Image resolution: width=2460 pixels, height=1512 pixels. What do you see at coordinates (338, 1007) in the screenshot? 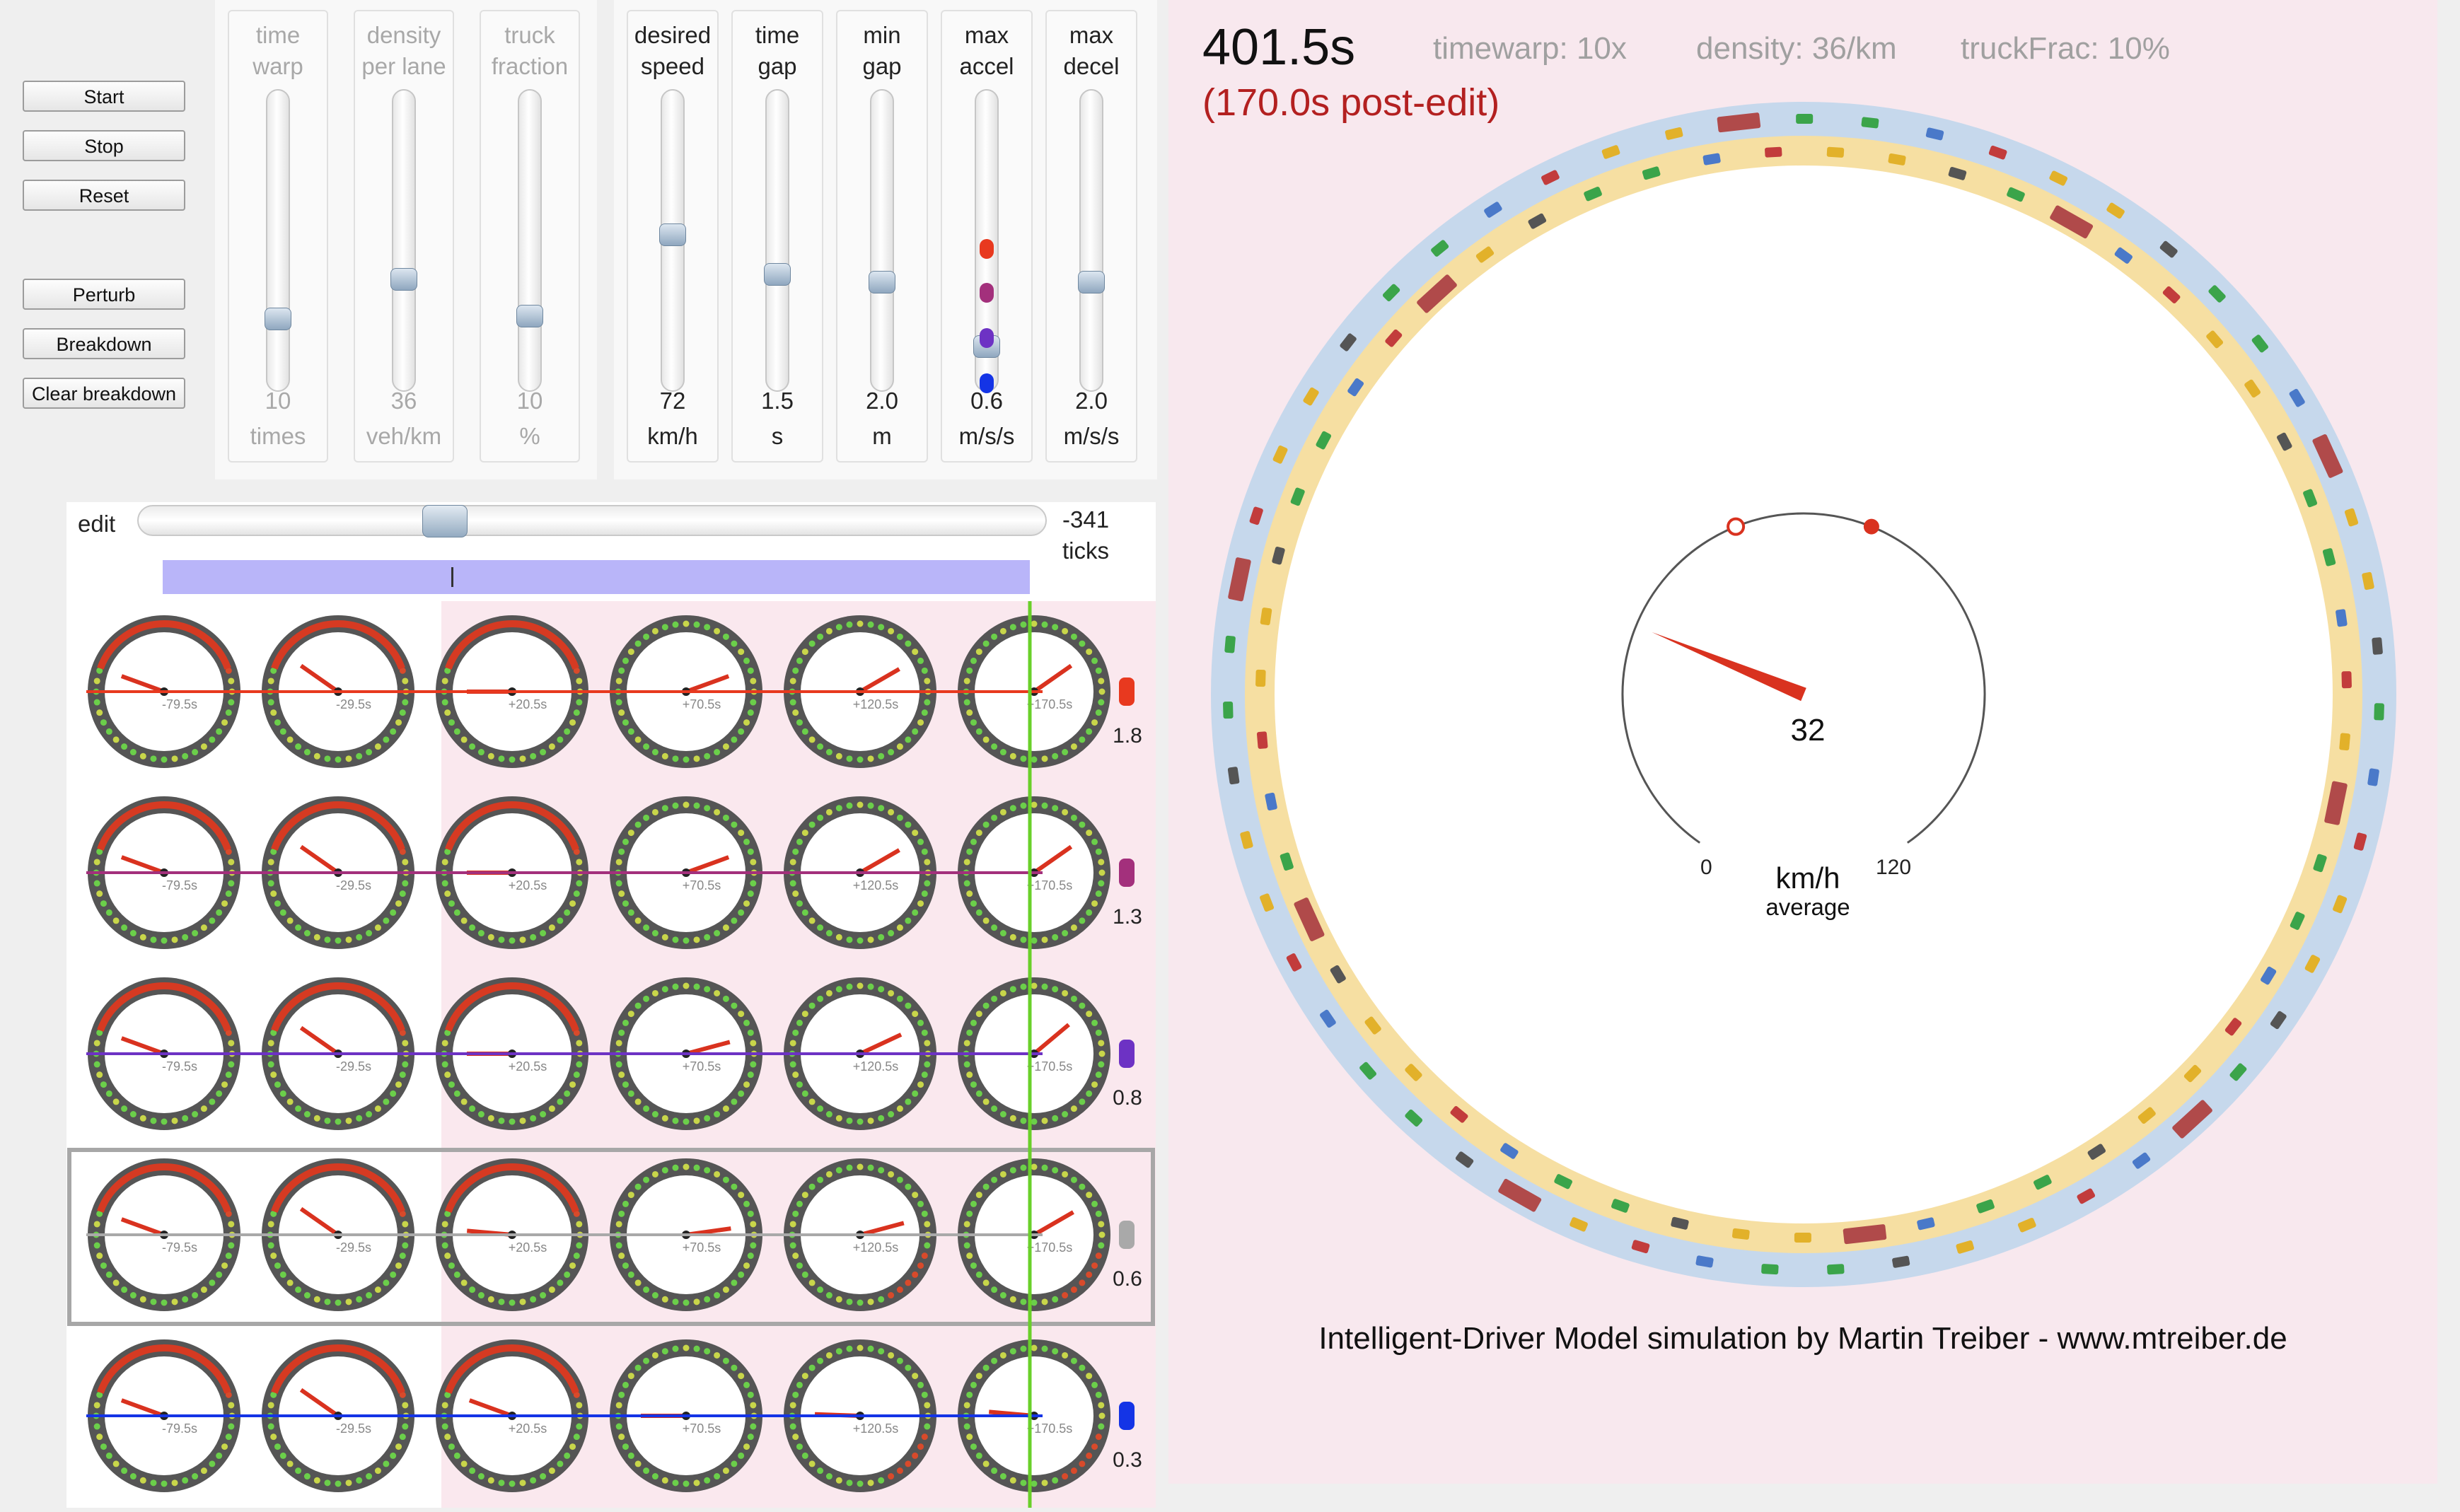
I see `congestion-arc` at bounding box center [338, 1007].